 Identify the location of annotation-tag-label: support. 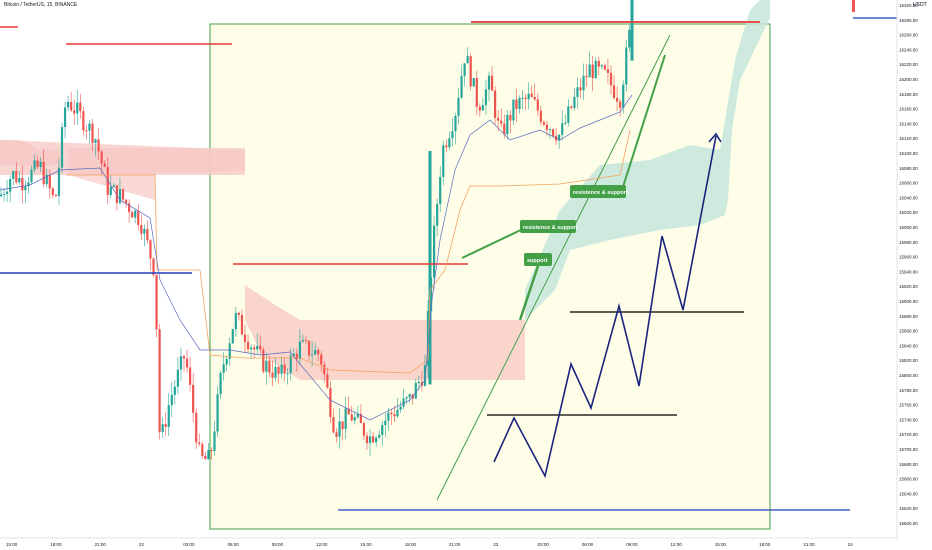
(537, 261).